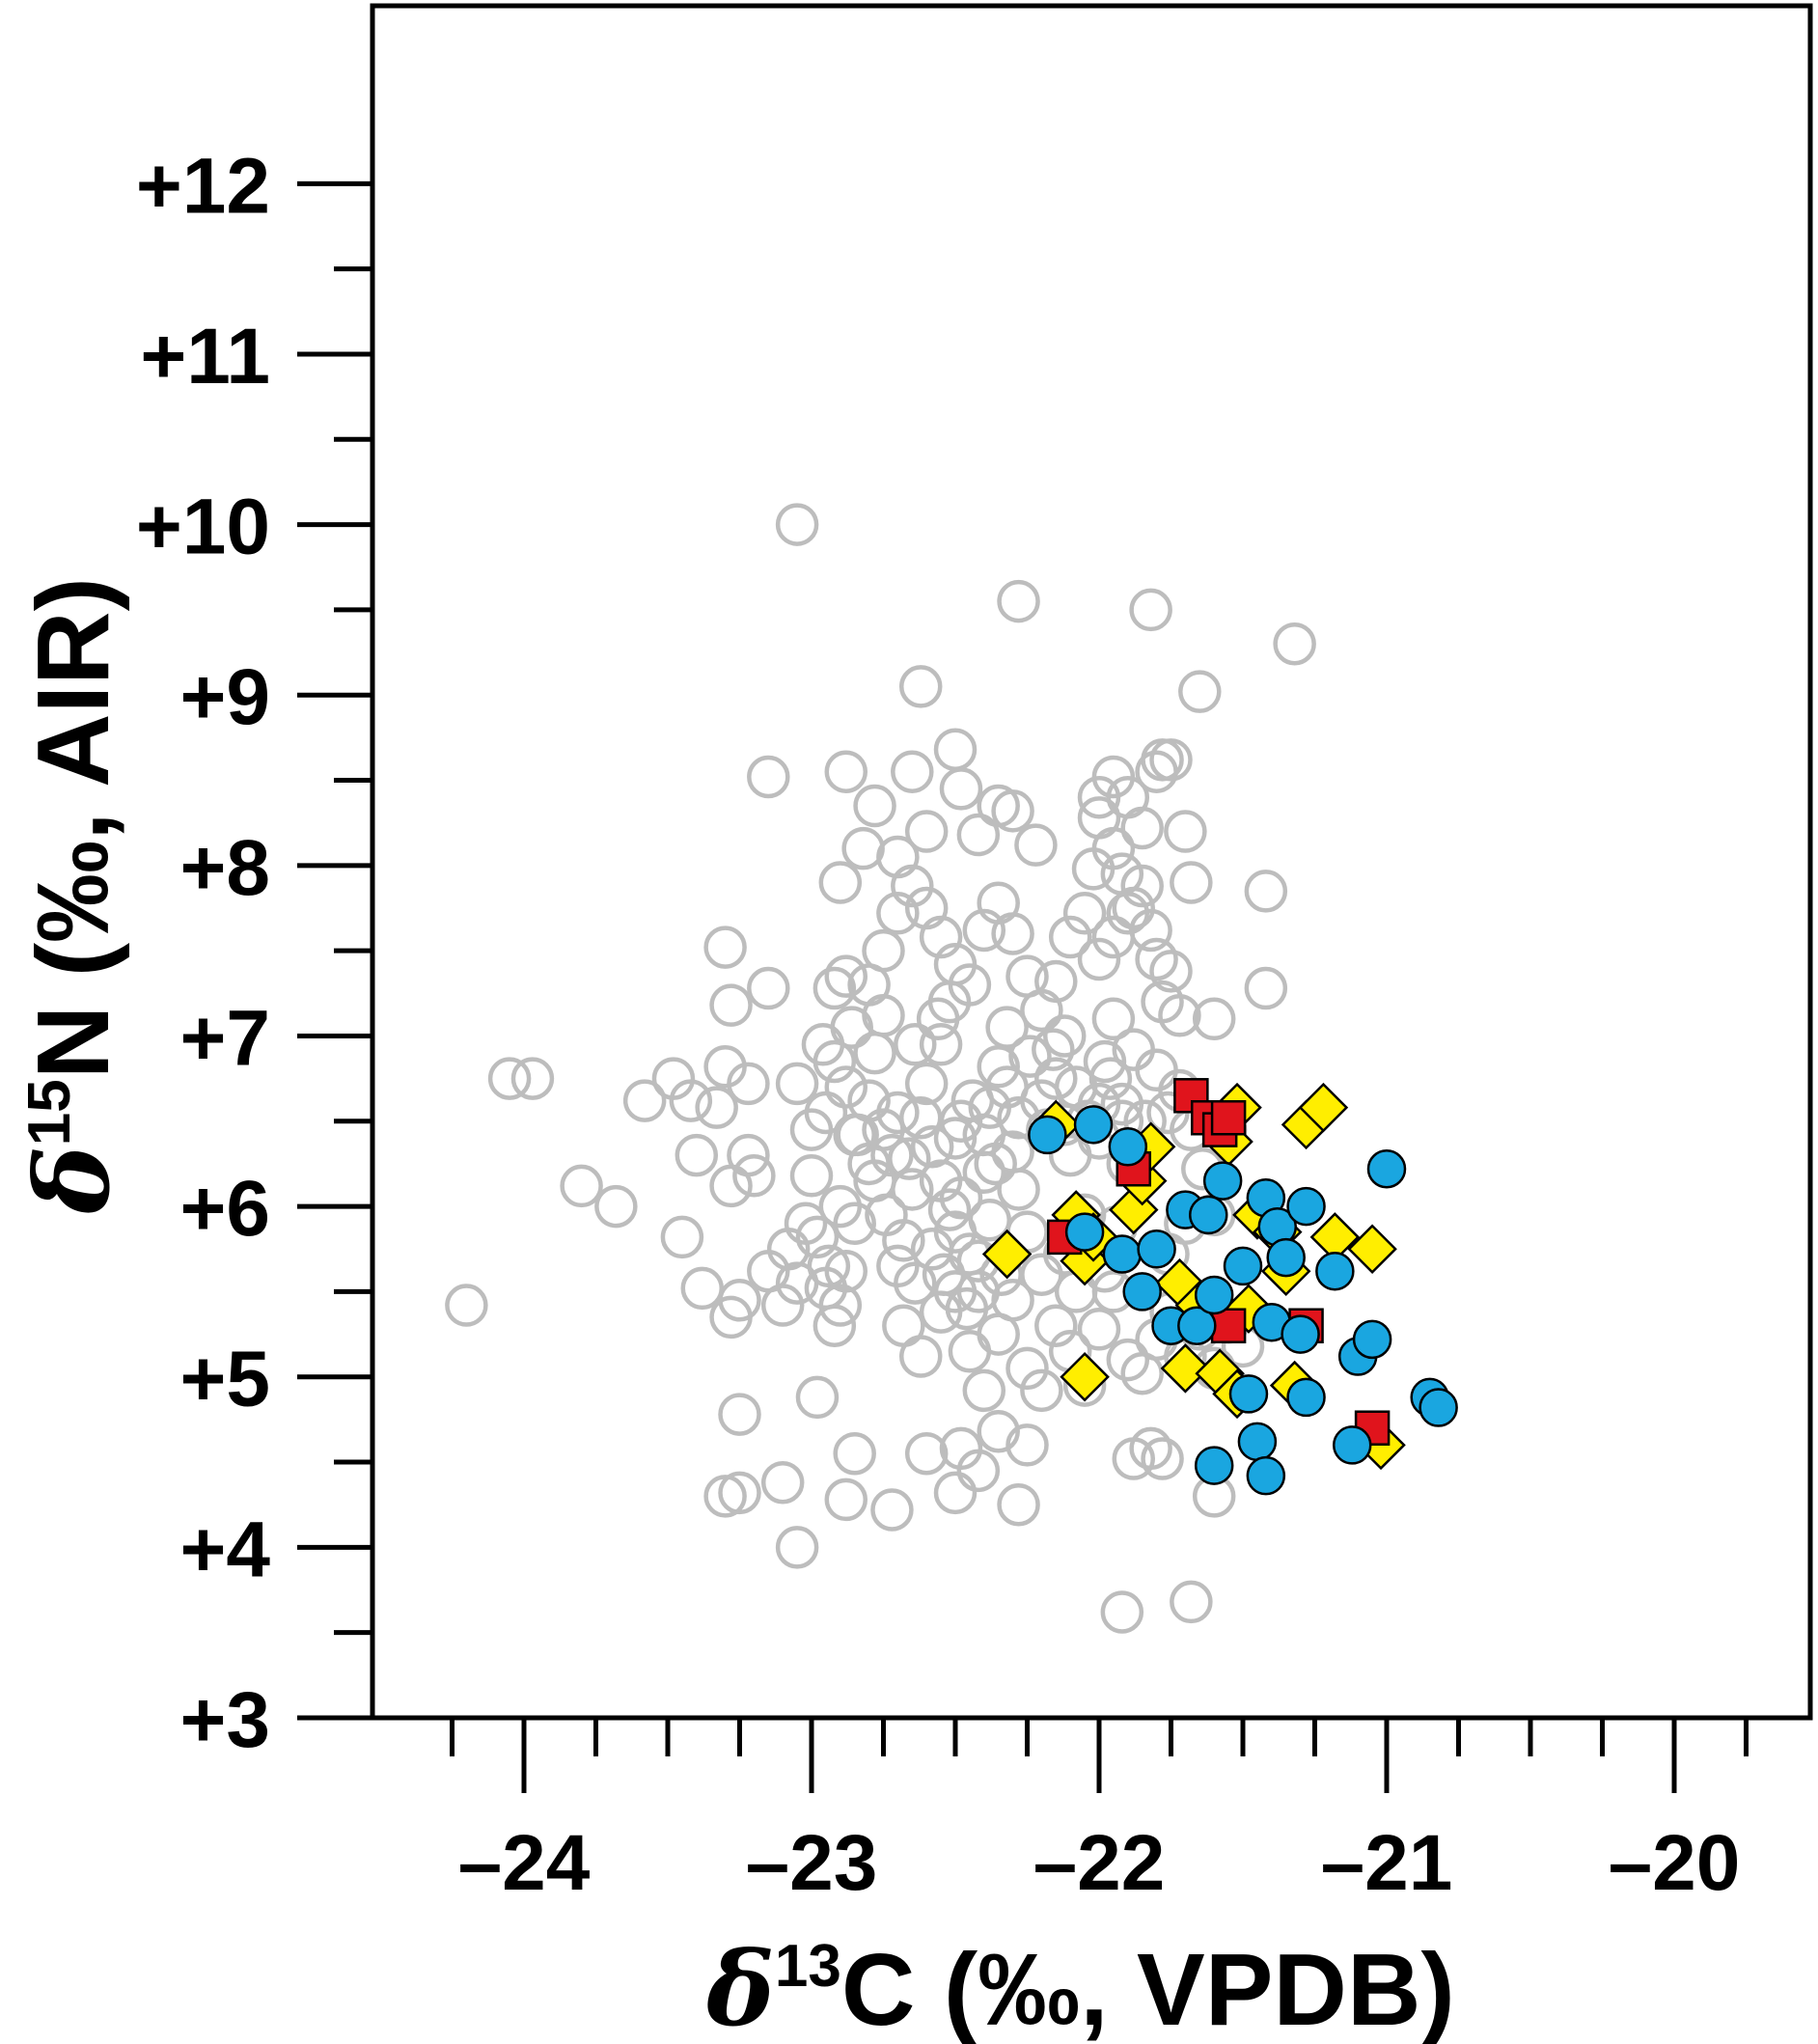  What do you see at coordinates (1099, 1863) in the screenshot?
I see `x-tick-label: –22` at bounding box center [1099, 1863].